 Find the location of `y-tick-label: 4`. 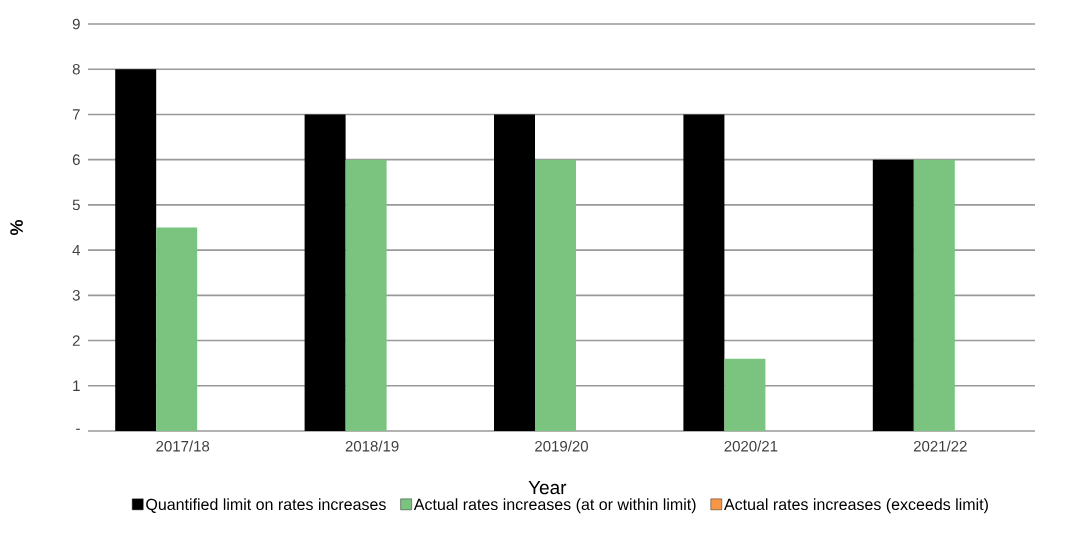

y-tick-label: 4 is located at coordinates (76, 250).